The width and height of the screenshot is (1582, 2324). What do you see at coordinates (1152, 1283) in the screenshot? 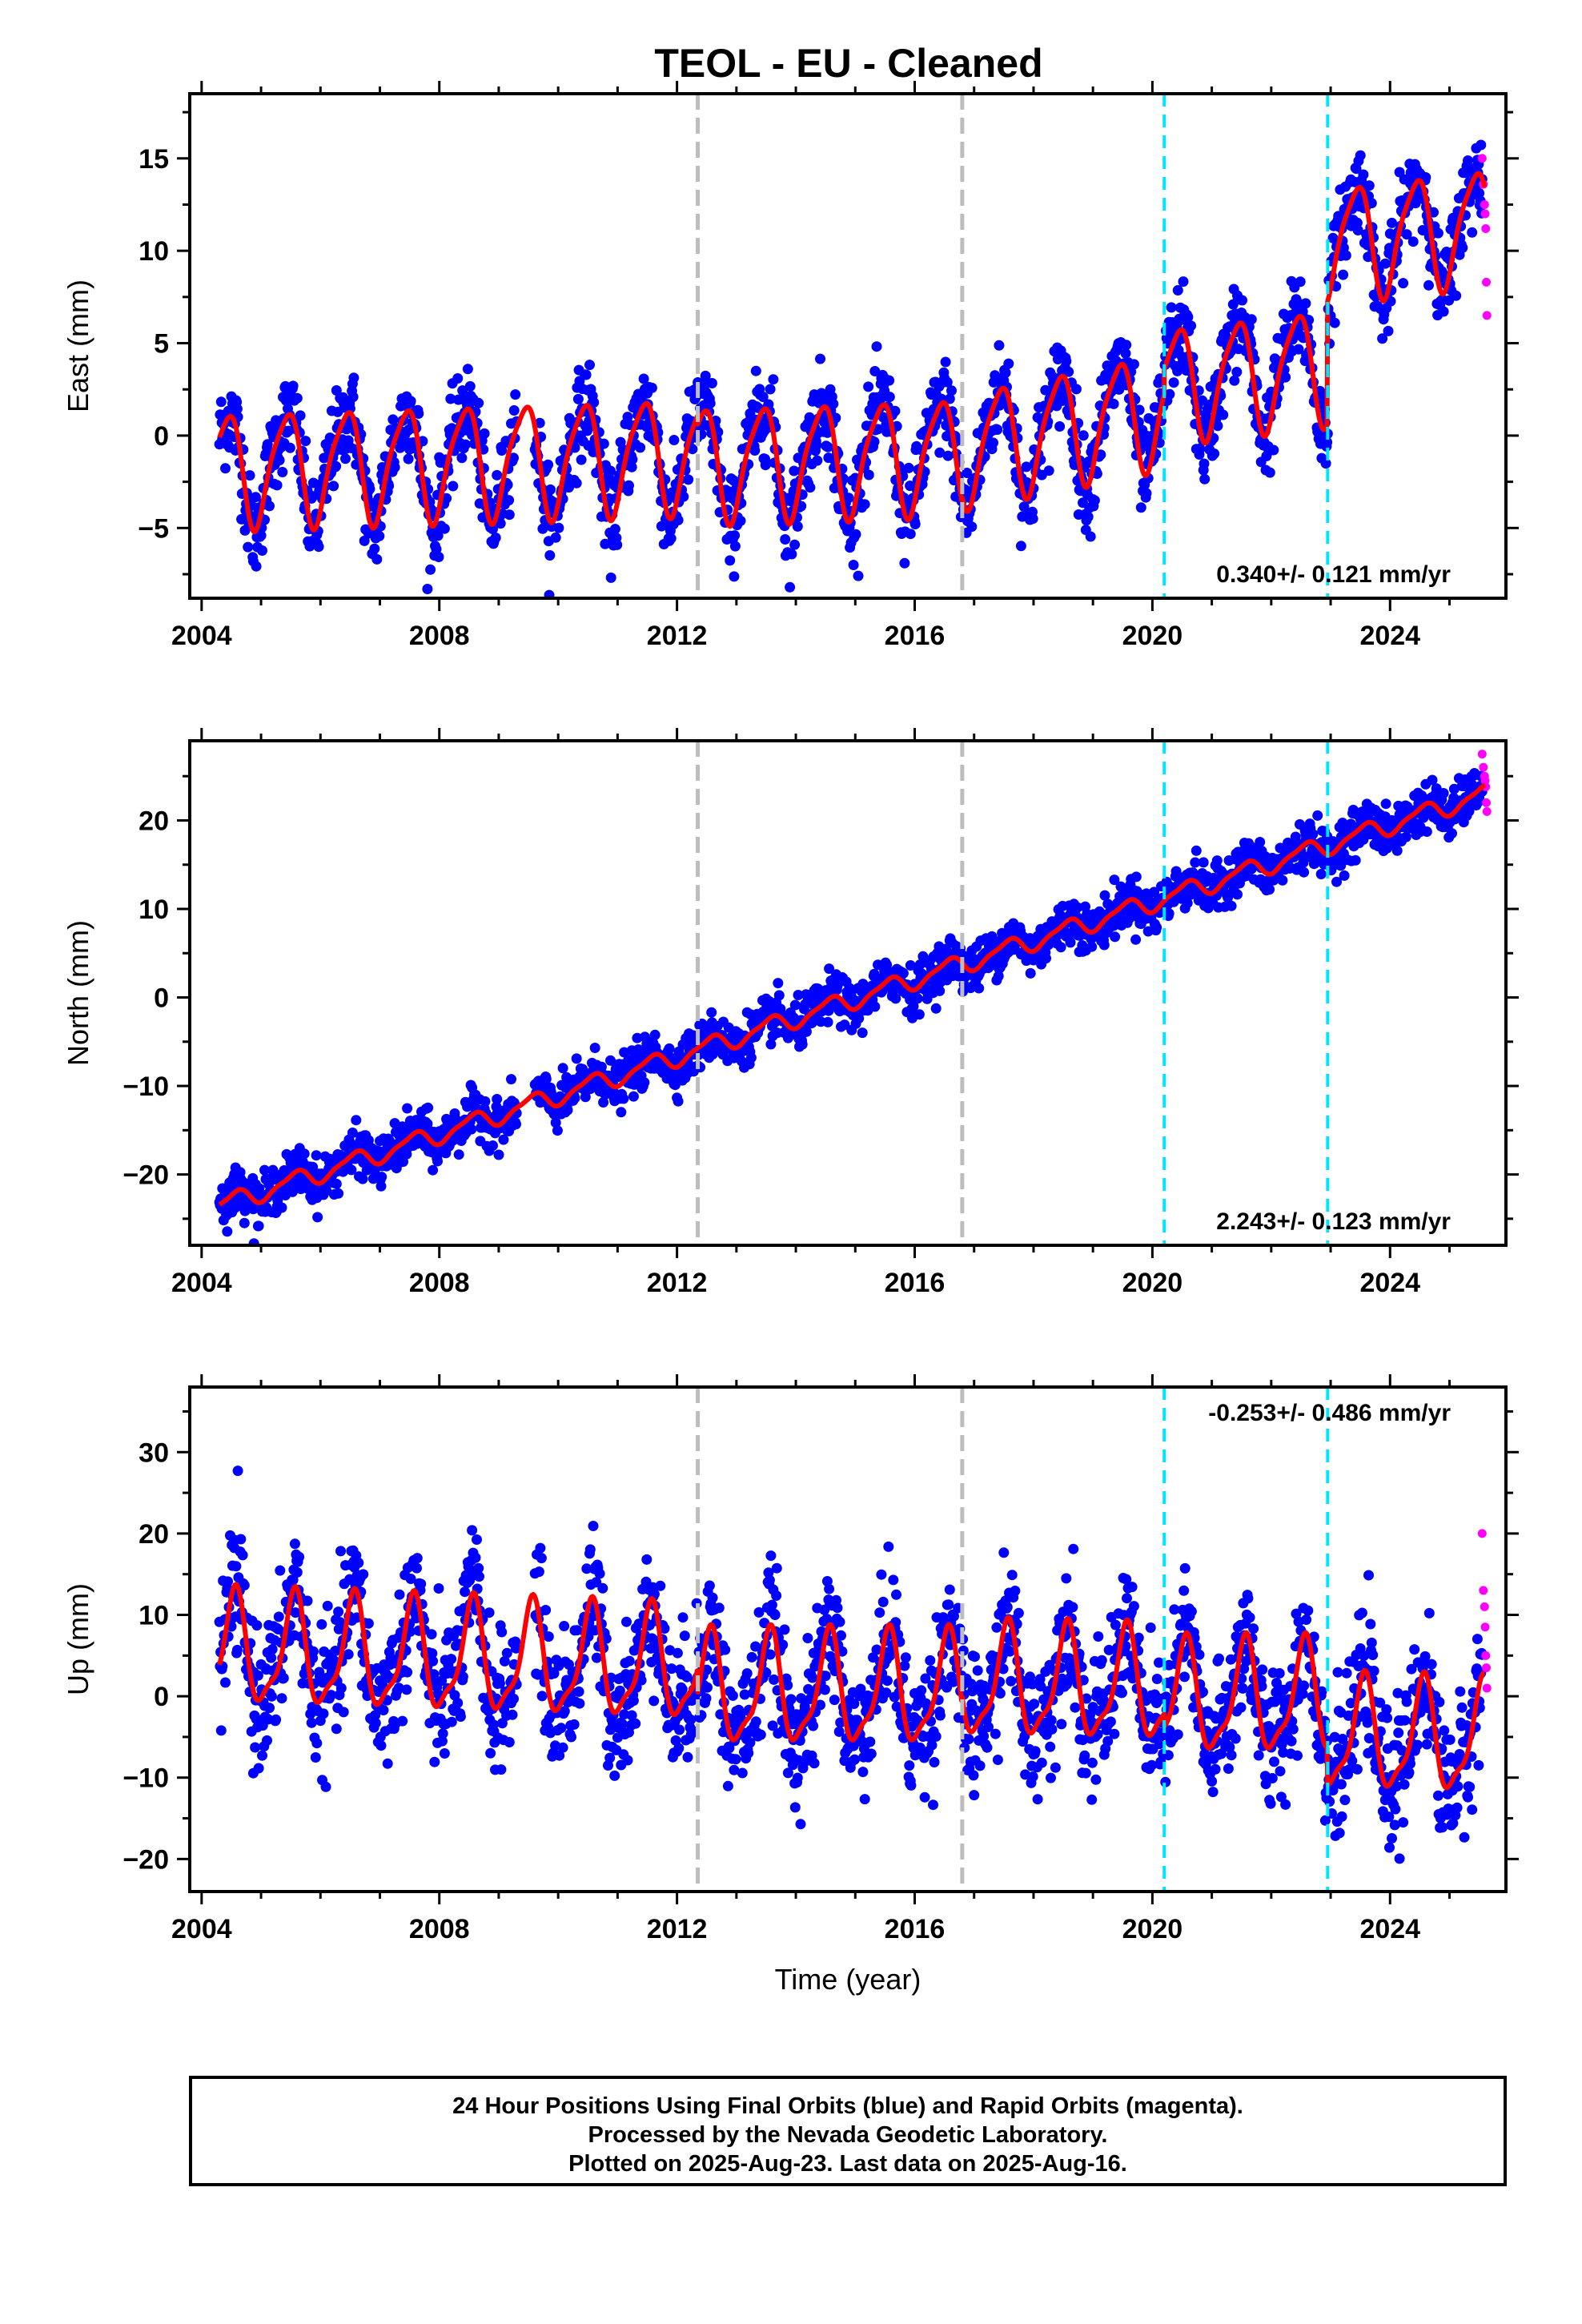
I see `x-tick-label: 2020` at bounding box center [1152, 1283].